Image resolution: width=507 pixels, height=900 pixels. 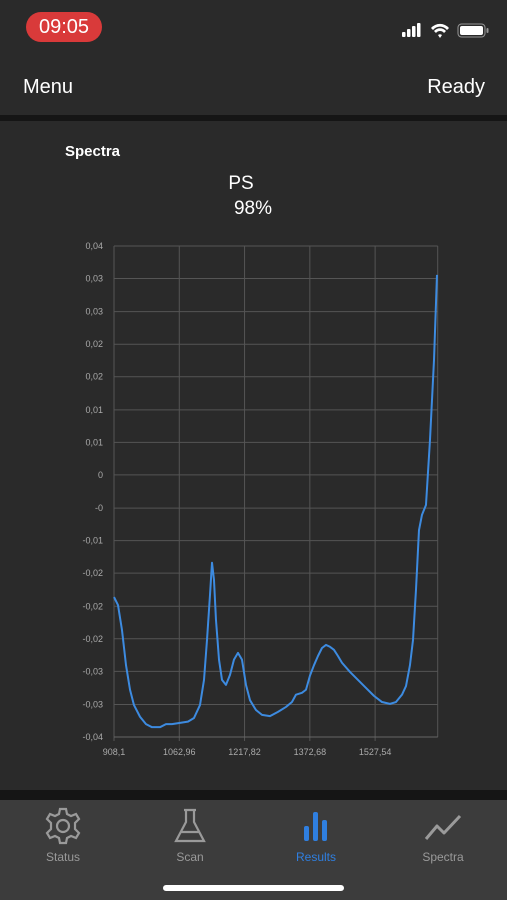 What do you see at coordinates (93, 151) in the screenshot?
I see `card-title: Spectra` at bounding box center [93, 151].